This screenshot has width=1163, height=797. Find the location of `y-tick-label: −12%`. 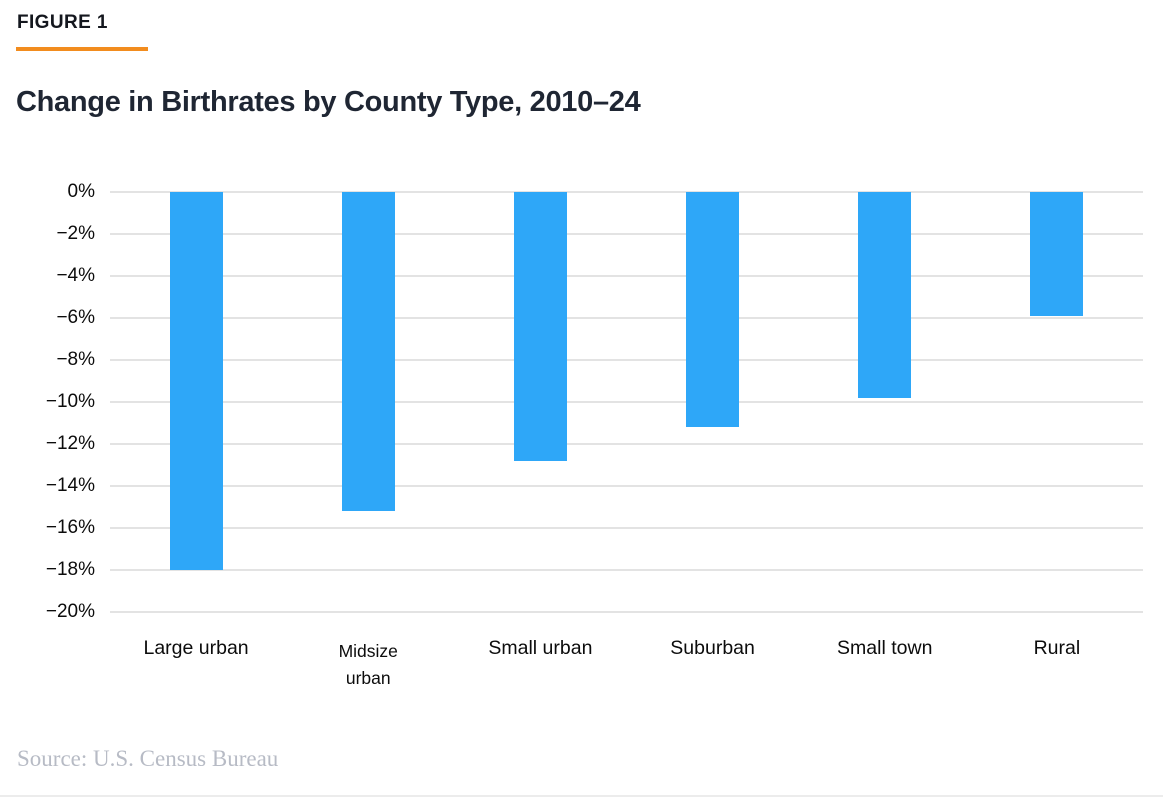

y-tick-label: −12% is located at coordinates (70, 443).